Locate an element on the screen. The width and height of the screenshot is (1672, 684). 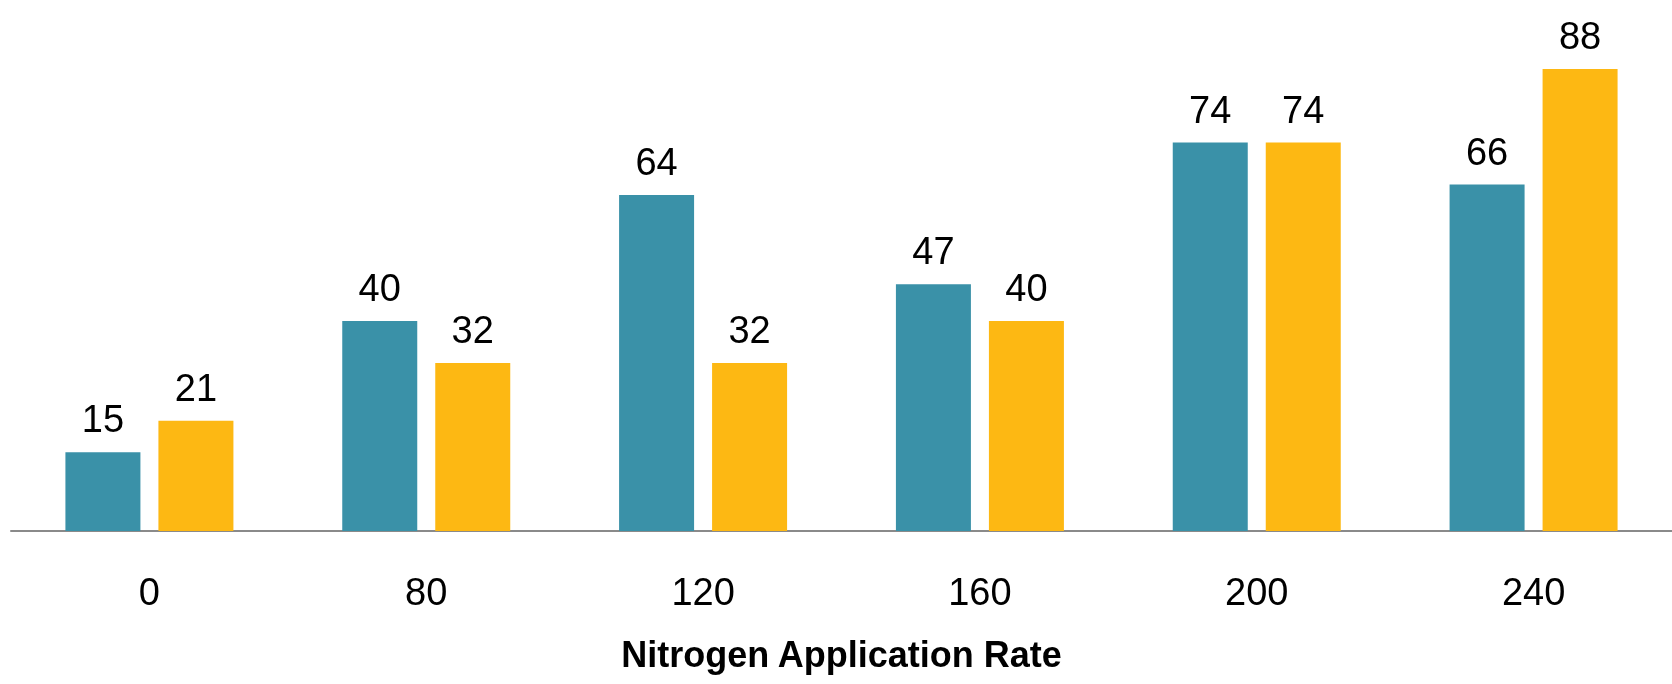
data-label: 21 is located at coordinates (196, 387).